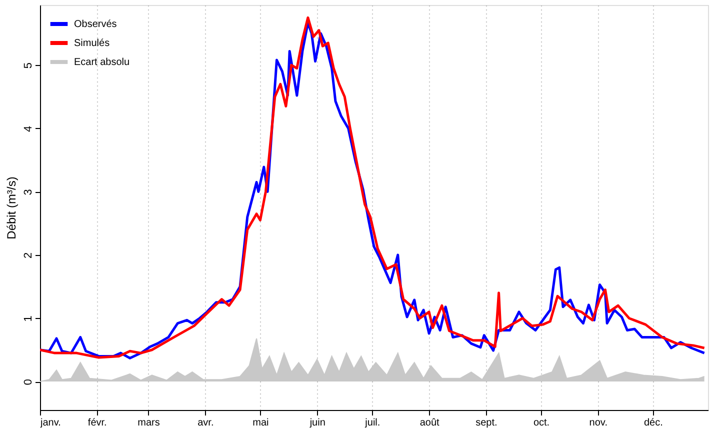  Describe the element at coordinates (430, 423) in the screenshot. I see `x-tick-label: août` at that location.